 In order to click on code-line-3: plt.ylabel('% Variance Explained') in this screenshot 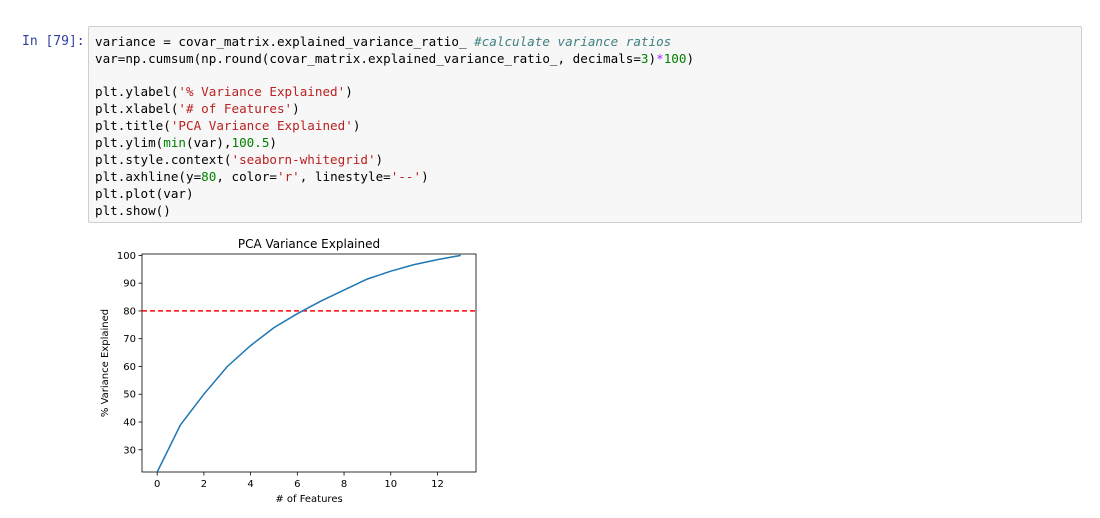, I will do `click(224, 91)`.